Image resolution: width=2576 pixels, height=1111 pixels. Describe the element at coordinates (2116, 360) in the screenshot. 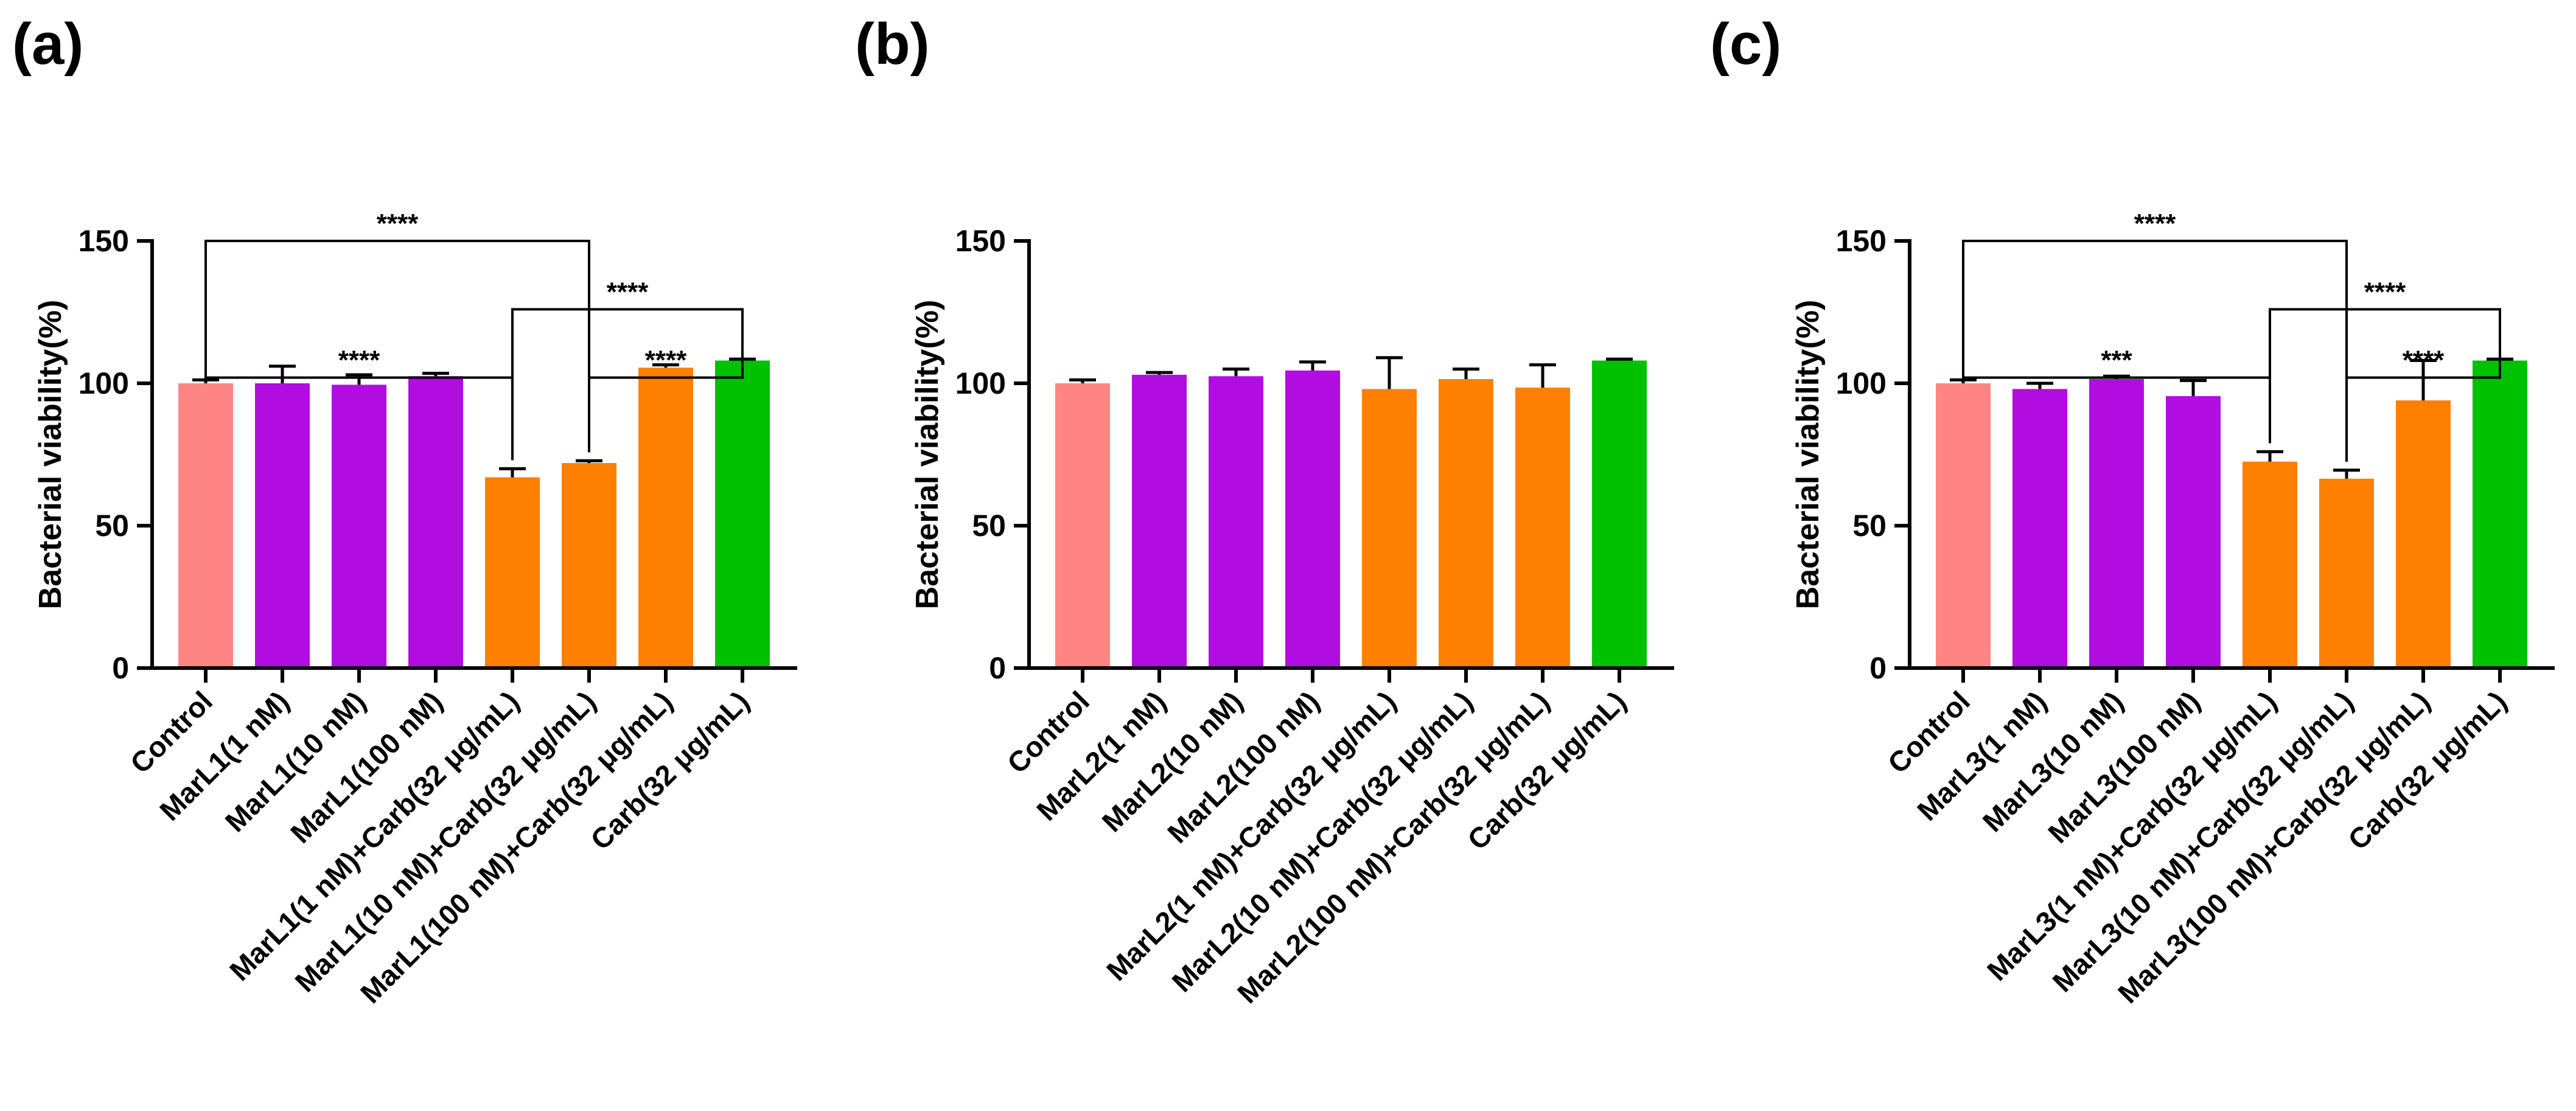

I see `significance-label: ***` at that location.